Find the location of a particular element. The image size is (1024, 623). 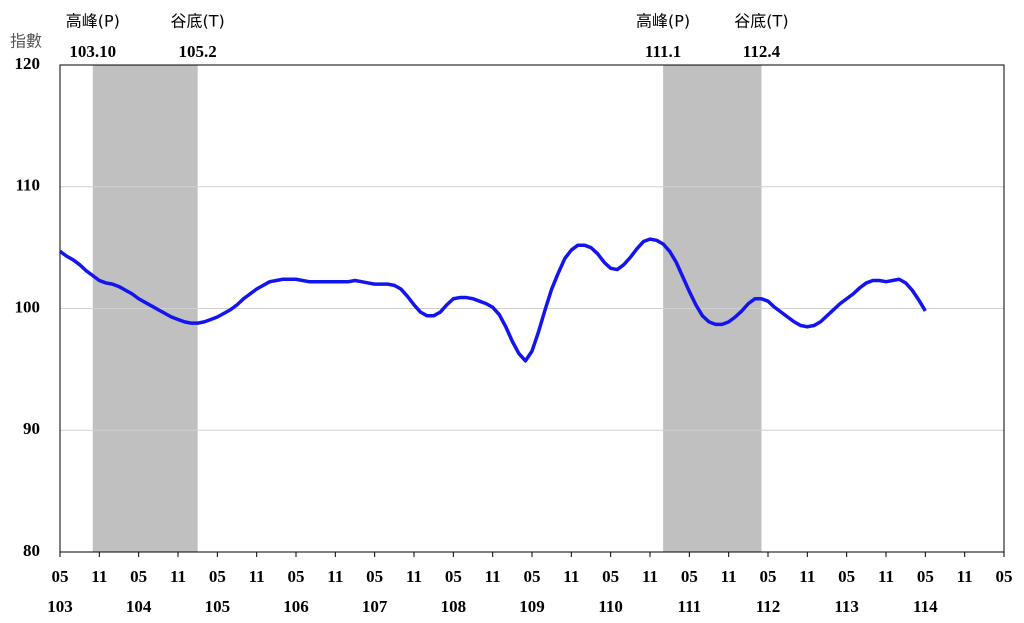

year-label: 114 is located at coordinates (925, 606).